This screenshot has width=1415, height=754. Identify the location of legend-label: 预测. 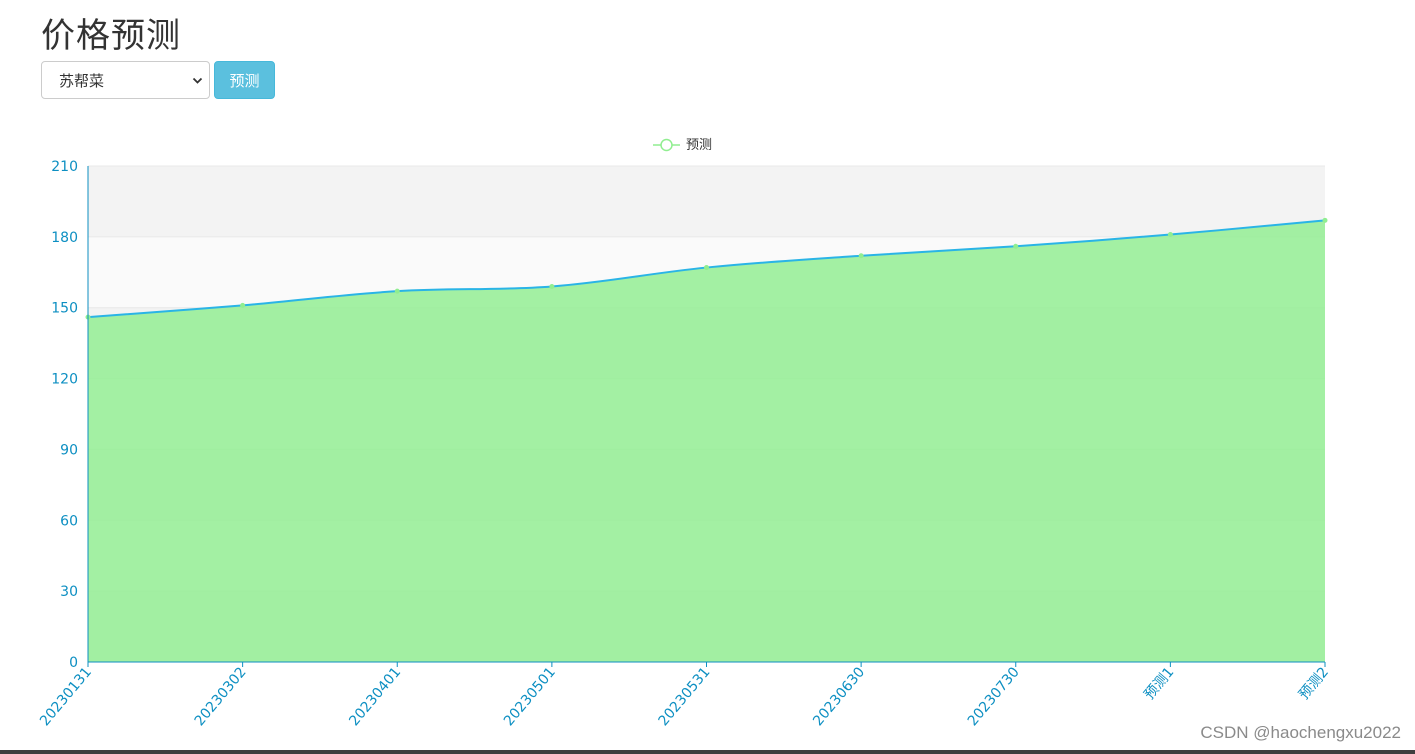
(699, 145).